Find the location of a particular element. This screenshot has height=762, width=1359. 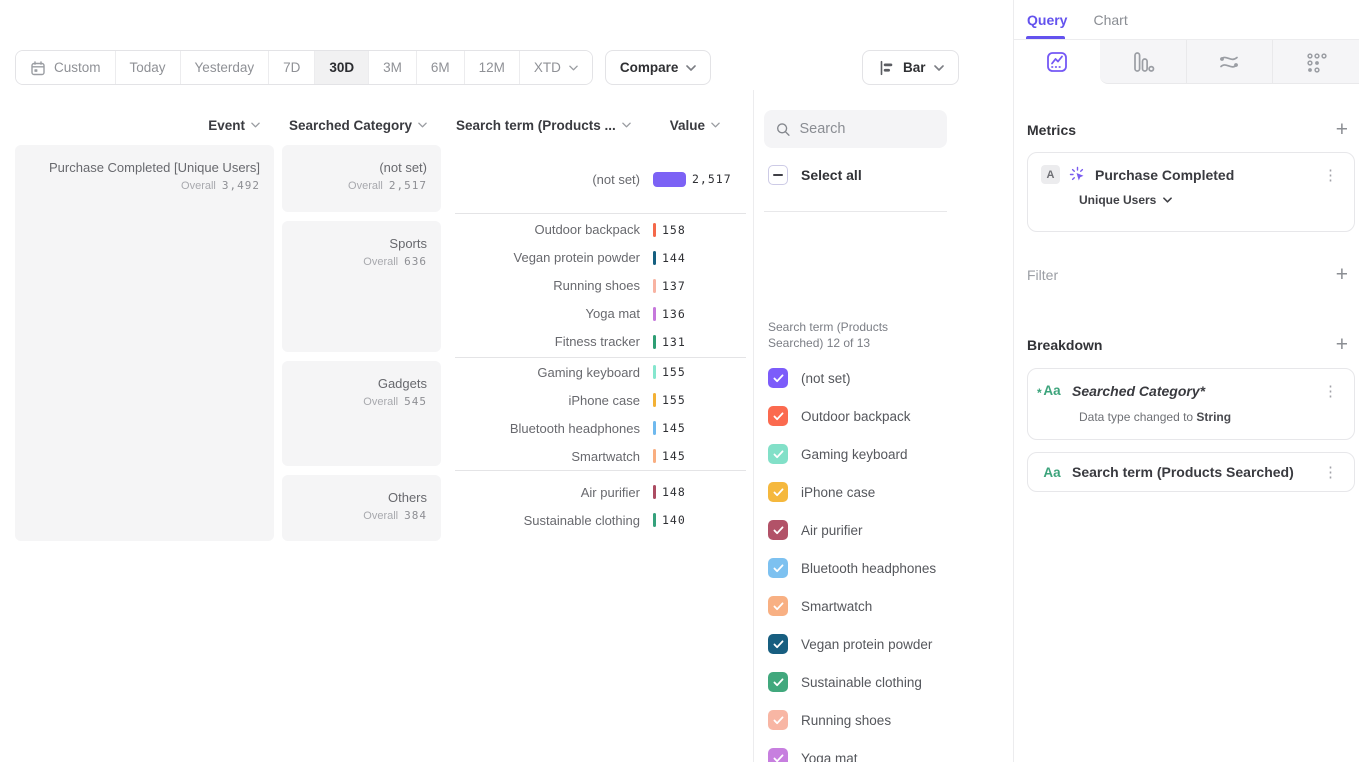

funnels-icon is located at coordinates (1143, 61).